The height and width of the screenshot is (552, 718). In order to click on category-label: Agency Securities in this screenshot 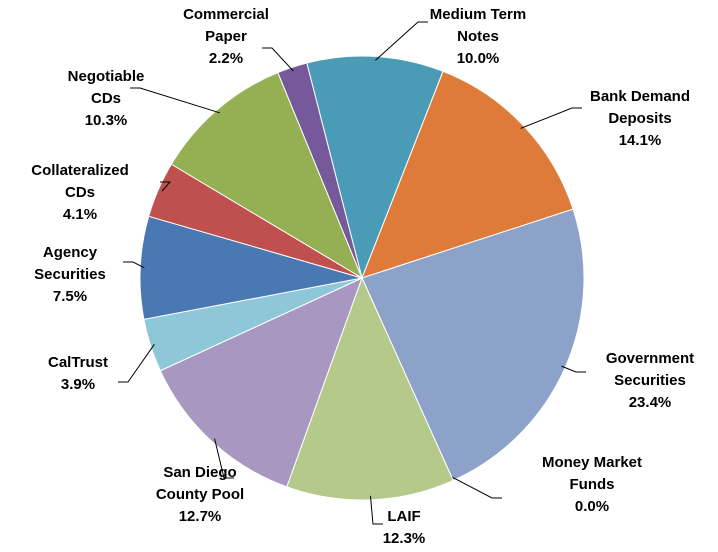, I will do `click(70, 263)`.